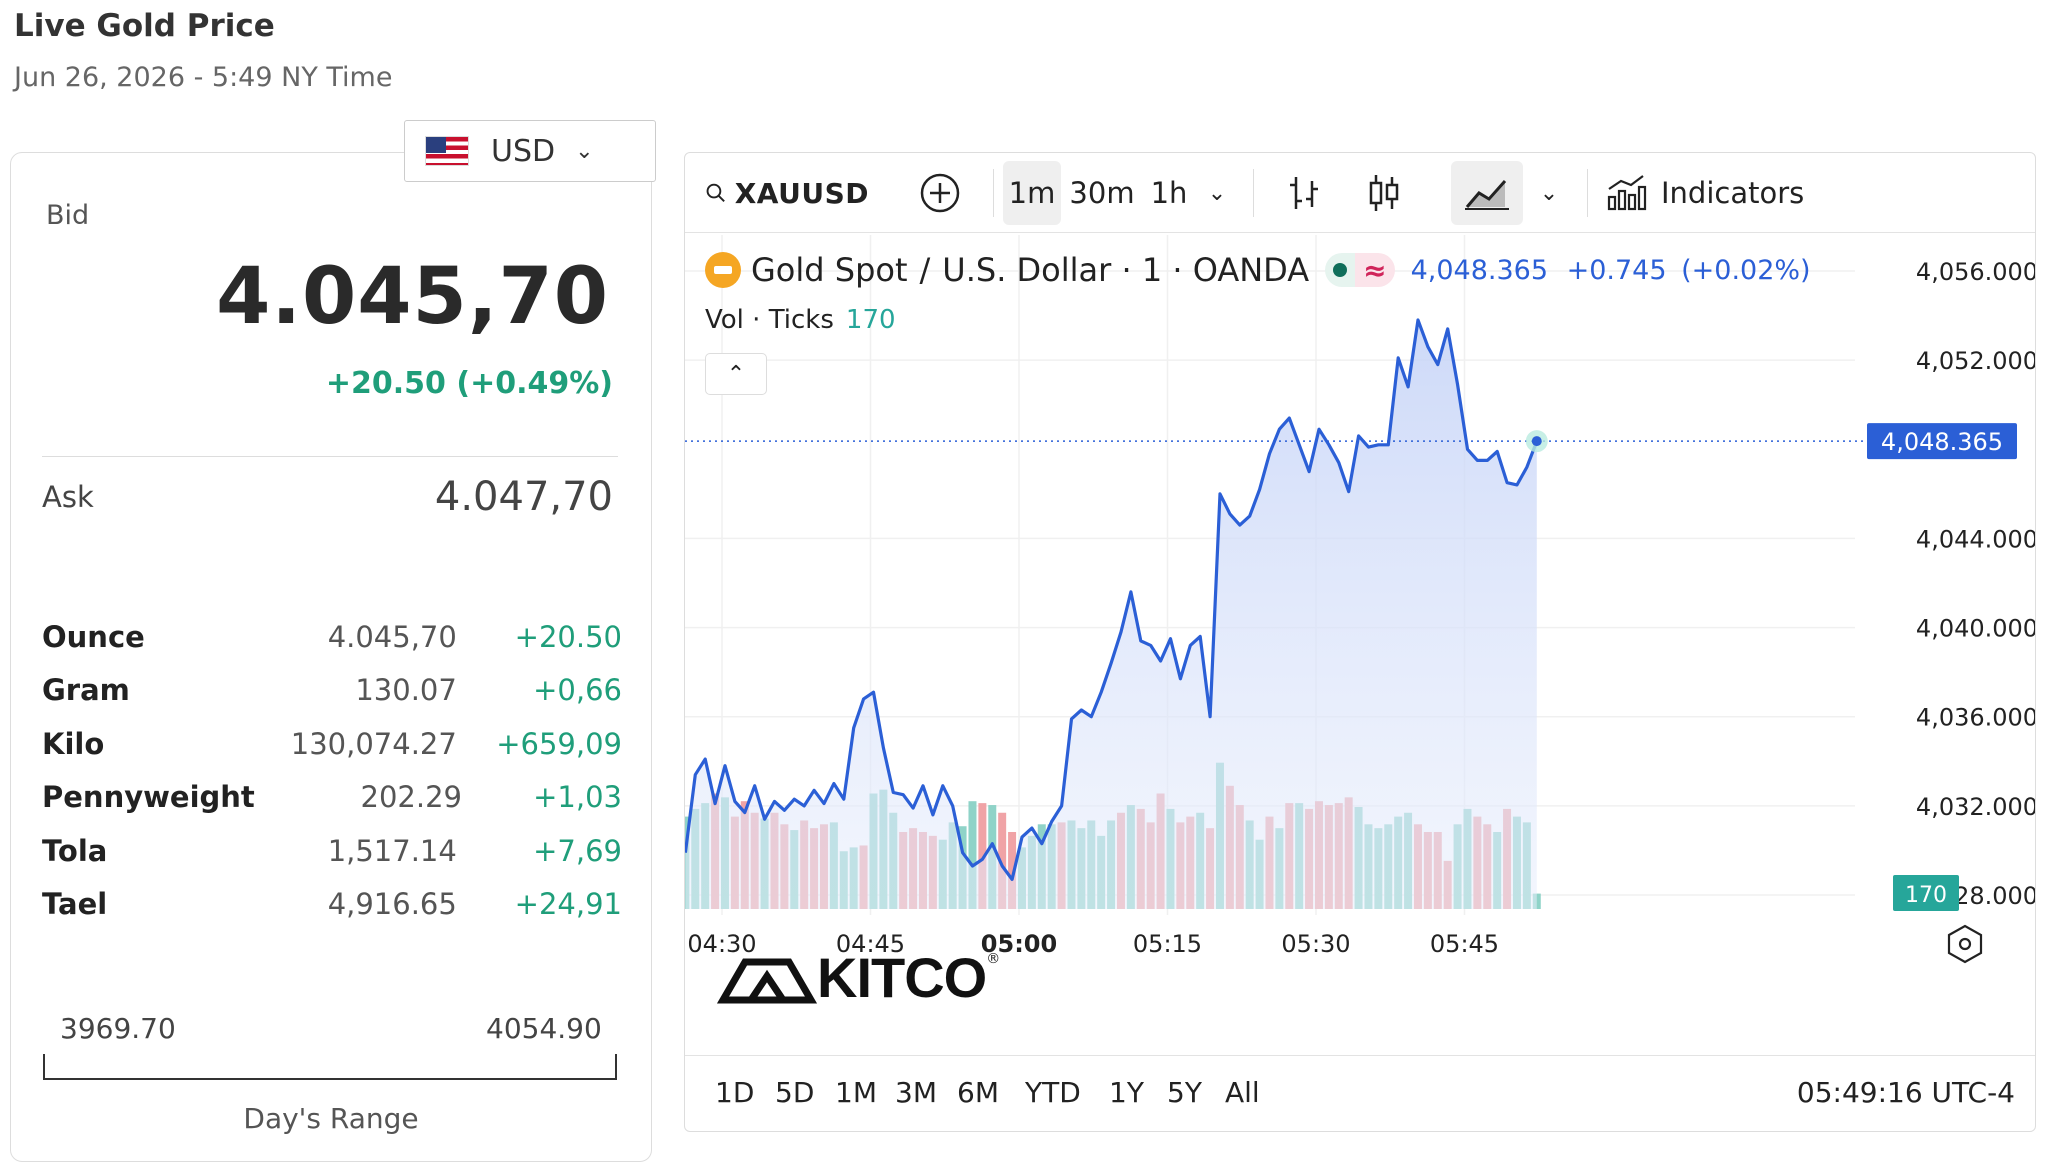 The image size is (2047, 1162). Describe the element at coordinates (1167, 944) in the screenshot. I see `x-tick-label: 05:15` at that location.